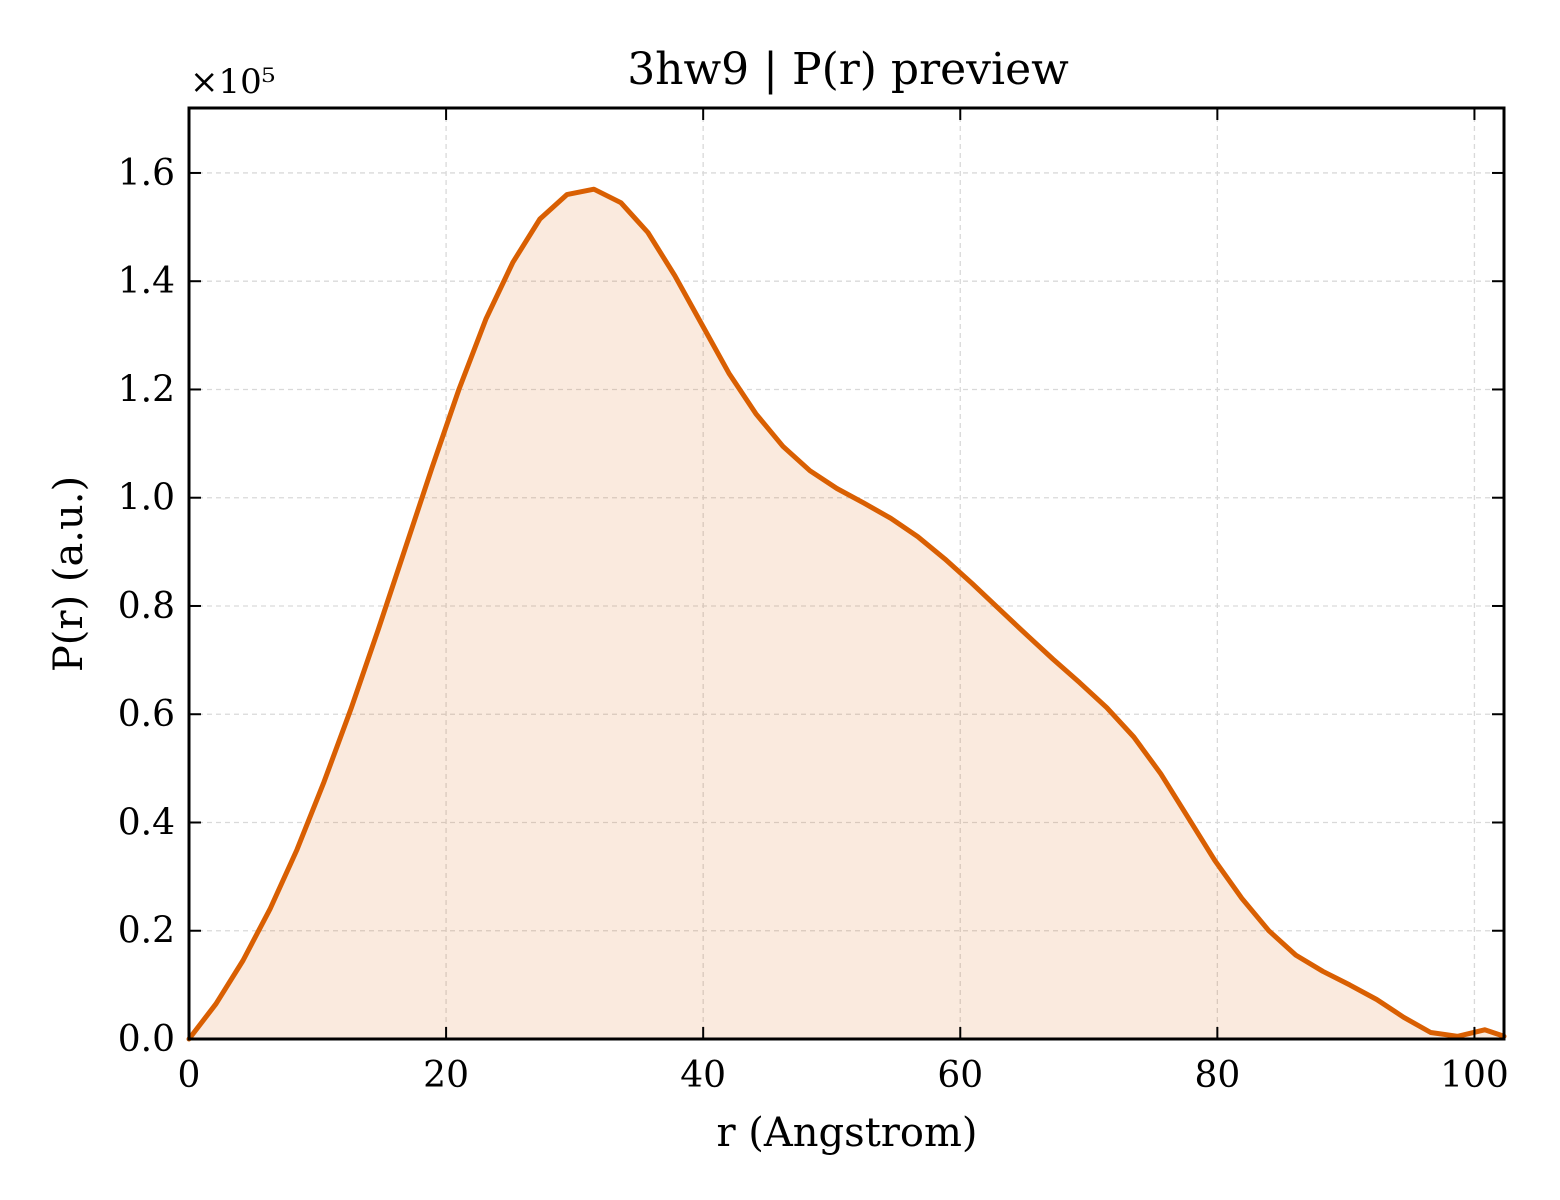  I want to click on y-axis-label: P(r) (a.u.), so click(69, 574).